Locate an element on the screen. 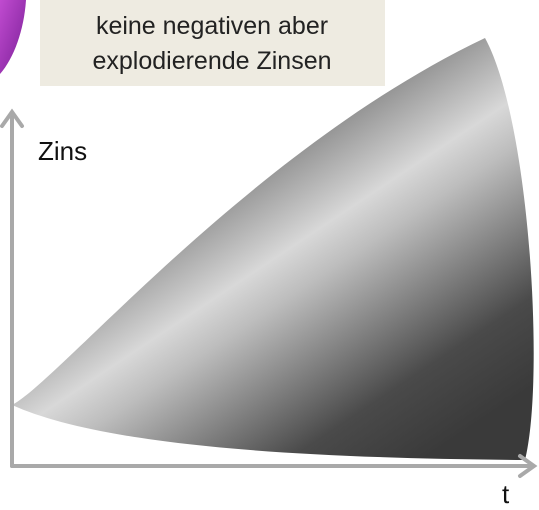 Image resolution: width=539 pixels, height=510 pixels. x-axis-label: t is located at coordinates (506, 494).